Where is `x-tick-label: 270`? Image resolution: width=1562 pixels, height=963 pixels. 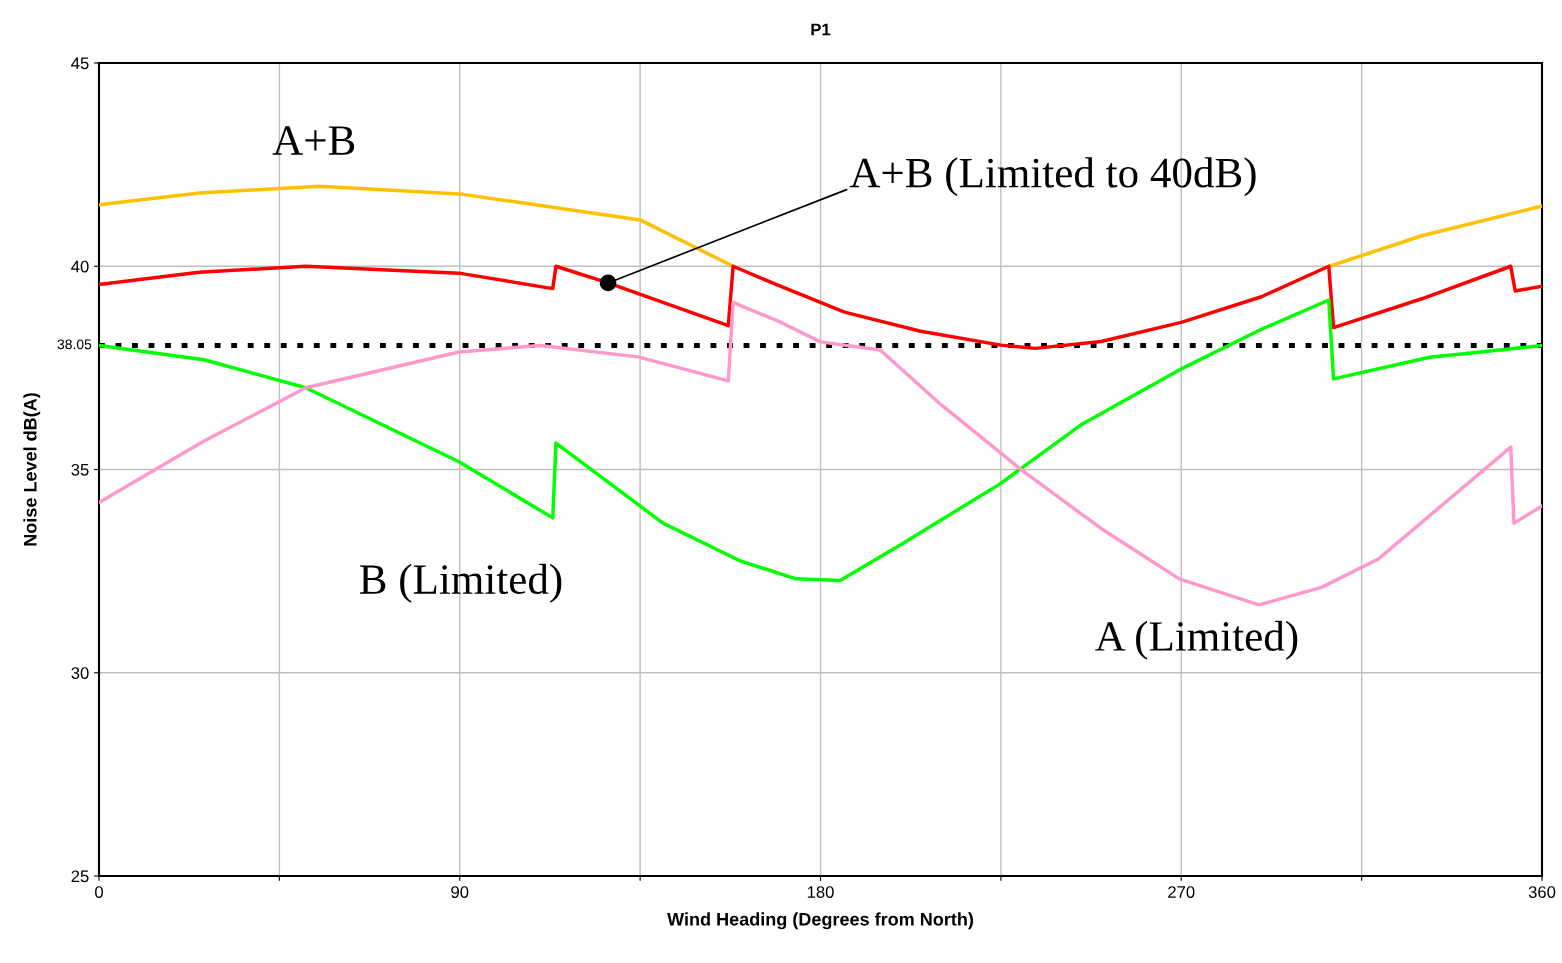 x-tick-label: 270 is located at coordinates (1181, 892).